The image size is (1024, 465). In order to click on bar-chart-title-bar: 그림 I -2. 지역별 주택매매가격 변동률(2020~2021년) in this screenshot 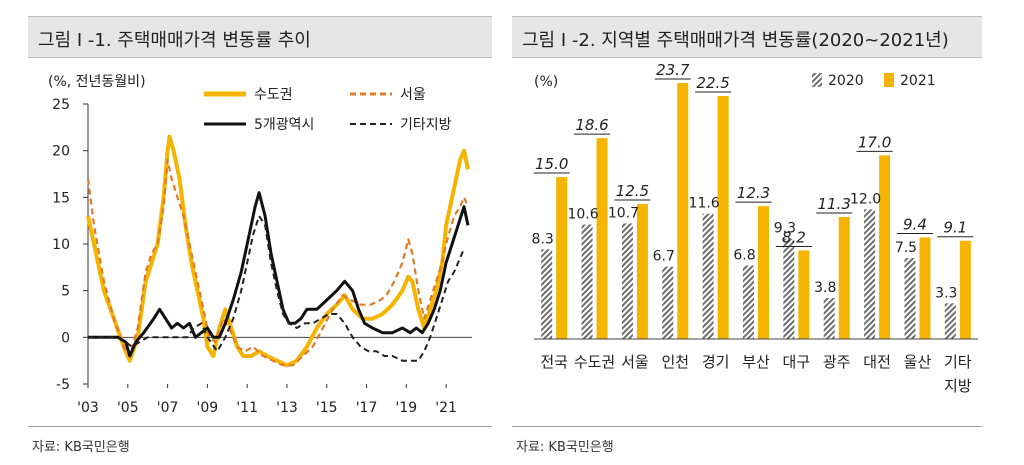, I will do `click(747, 37)`.